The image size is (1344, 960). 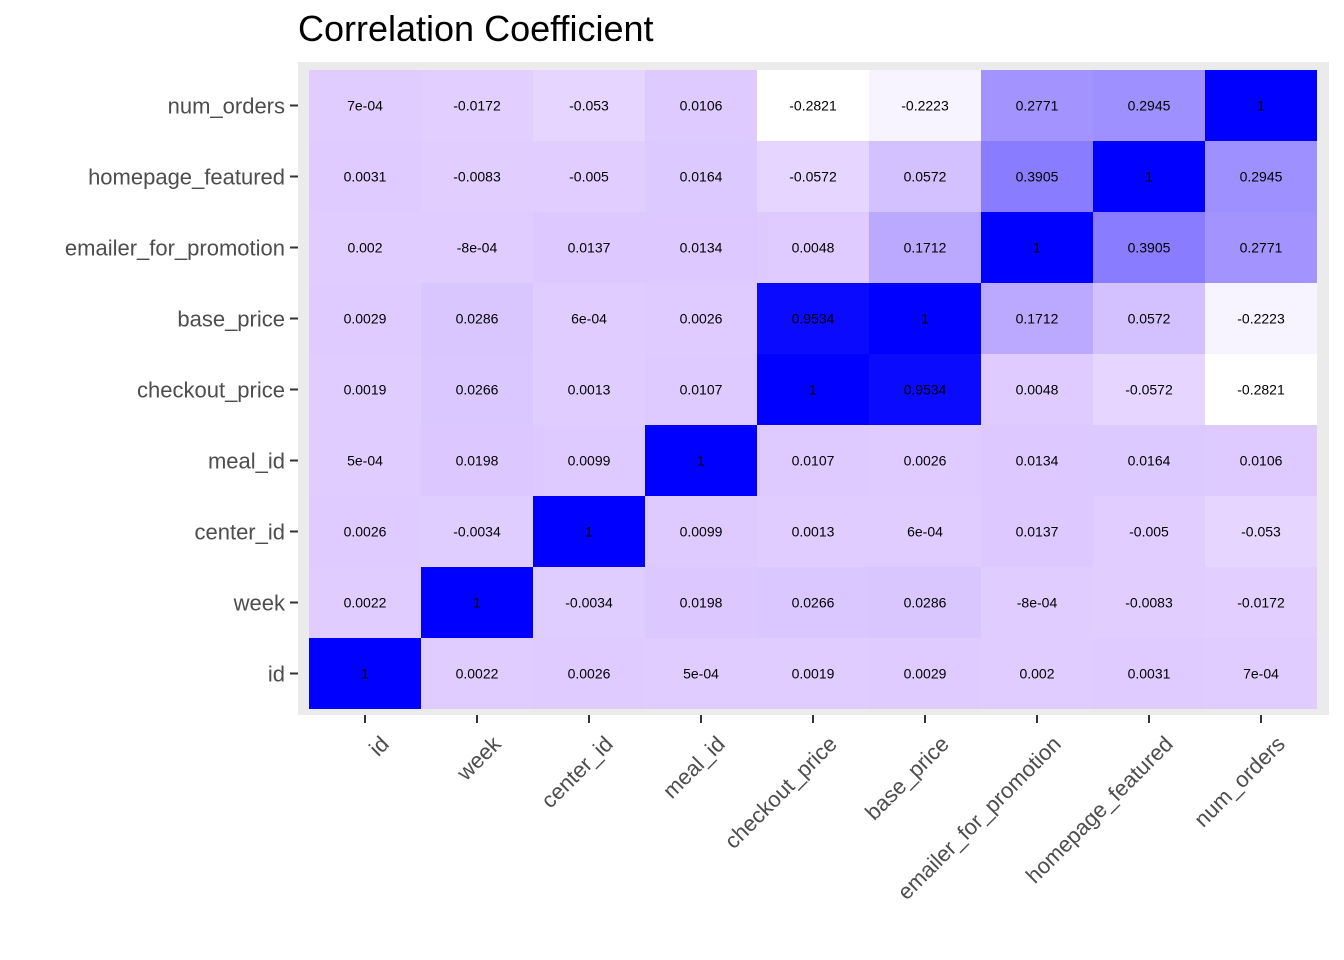 I want to click on cell-label-center_id-week: -0.0034, so click(x=477, y=532).